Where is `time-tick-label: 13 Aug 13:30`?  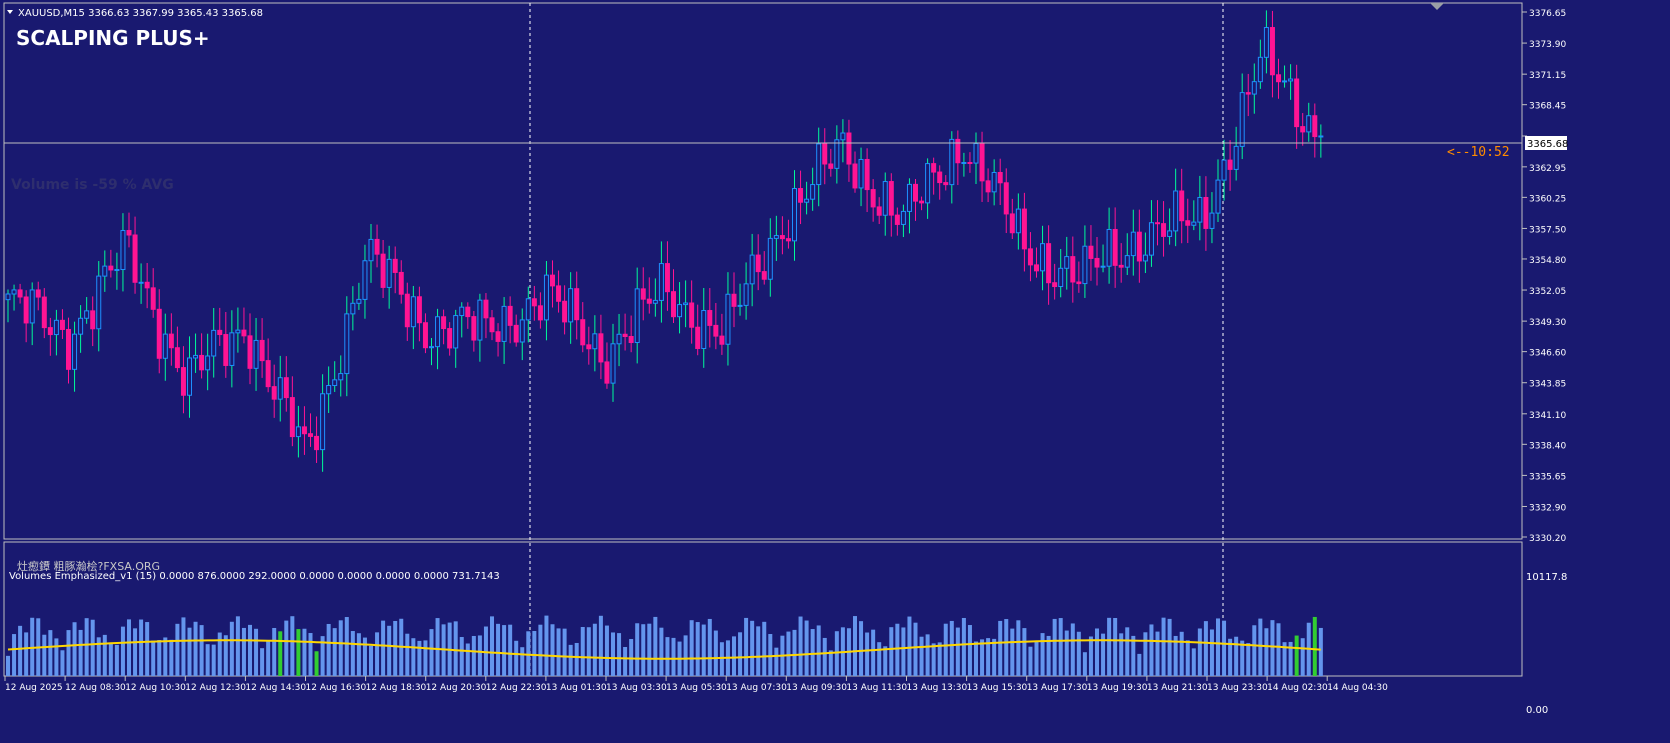
time-tick-label: 13 Aug 13:30 is located at coordinates (937, 688).